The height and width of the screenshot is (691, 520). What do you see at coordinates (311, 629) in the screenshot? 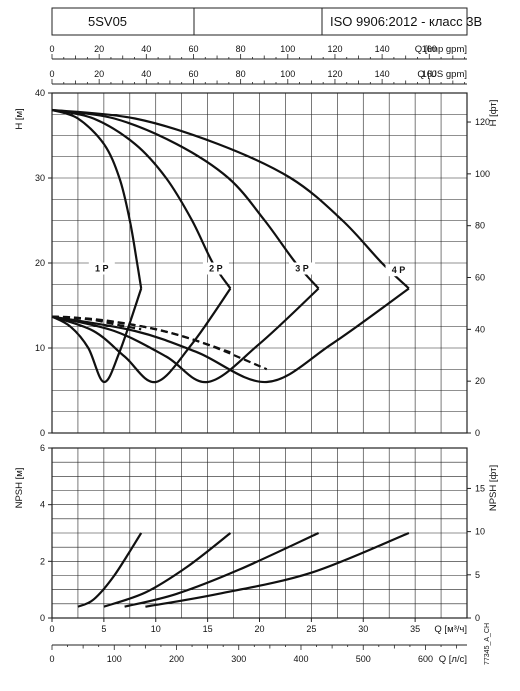
I see `npsh-xtick-label: 25` at bounding box center [311, 629].